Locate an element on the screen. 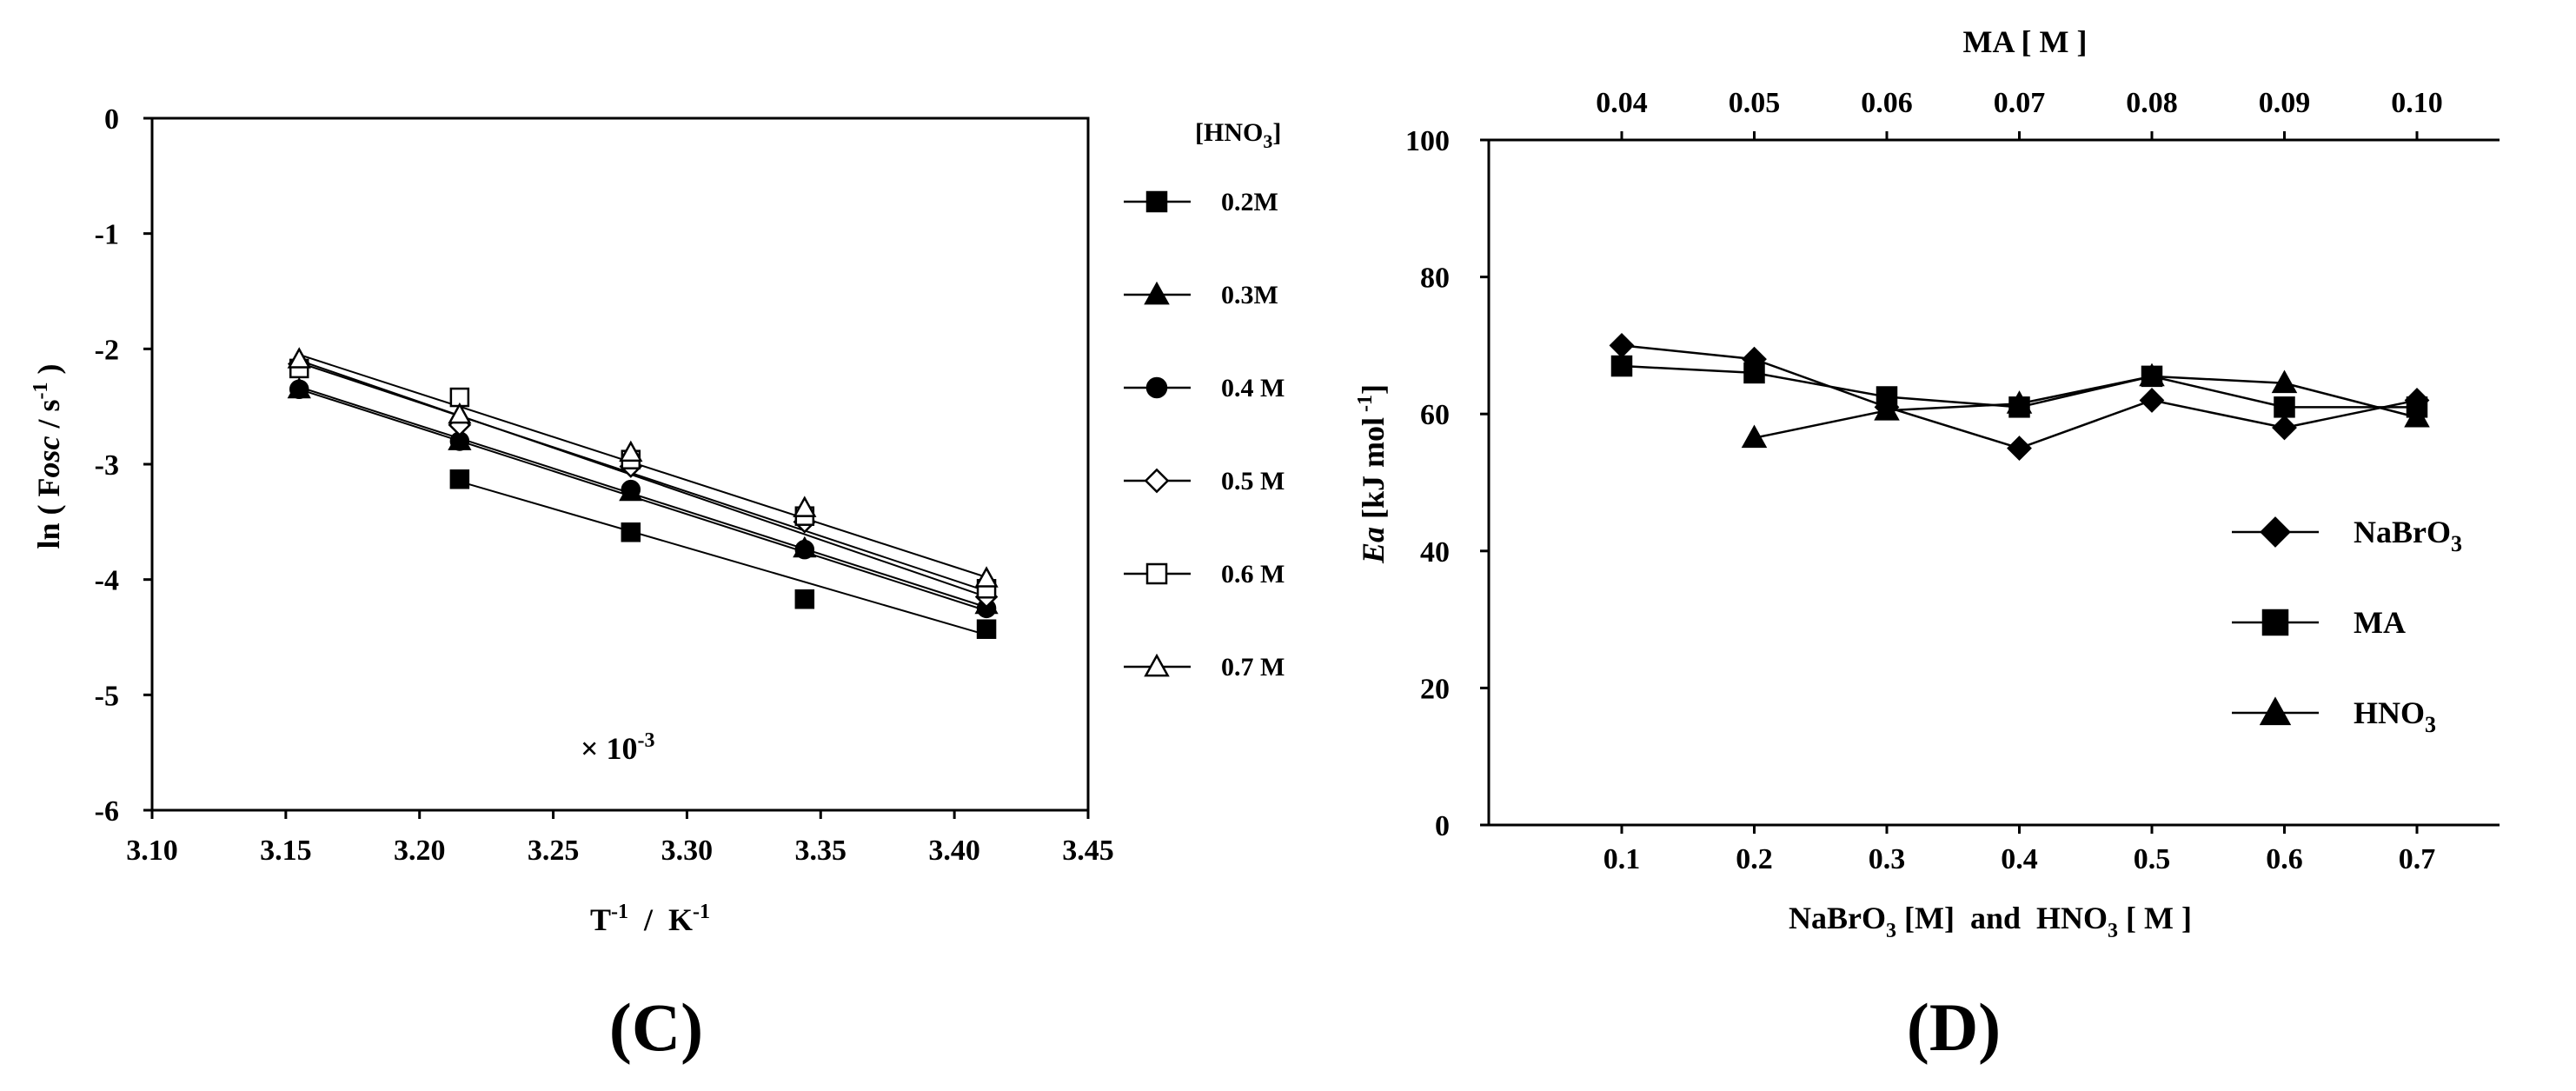 This screenshot has width=2576, height=1091. panel-d-x-tick-label: 0.2 is located at coordinates (1754, 859).